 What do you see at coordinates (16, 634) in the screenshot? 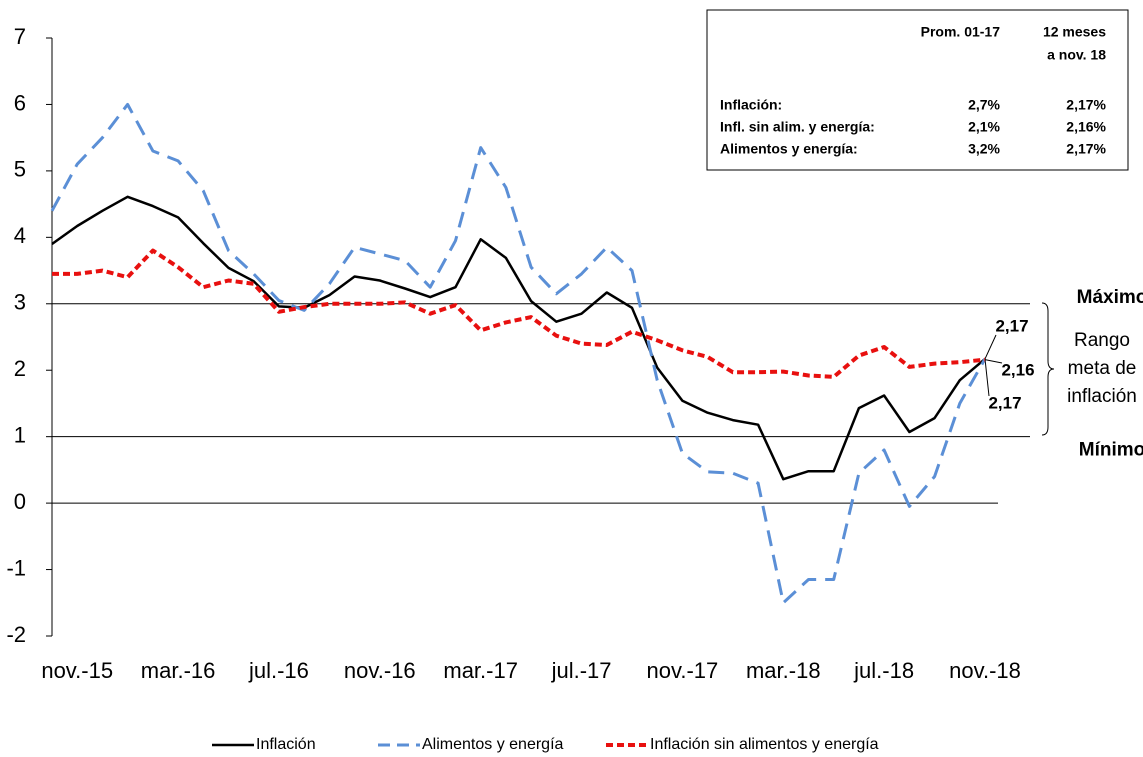
I see `y-tick-label: -2` at bounding box center [16, 634].